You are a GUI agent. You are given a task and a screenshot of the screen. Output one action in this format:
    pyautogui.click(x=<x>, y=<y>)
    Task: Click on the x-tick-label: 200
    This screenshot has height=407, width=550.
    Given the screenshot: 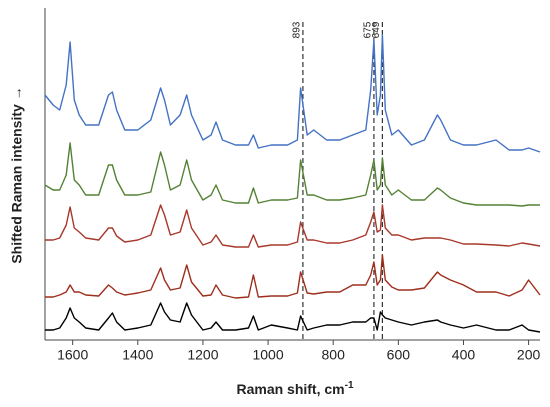 What is the action you would take?
    pyautogui.click(x=529, y=355)
    